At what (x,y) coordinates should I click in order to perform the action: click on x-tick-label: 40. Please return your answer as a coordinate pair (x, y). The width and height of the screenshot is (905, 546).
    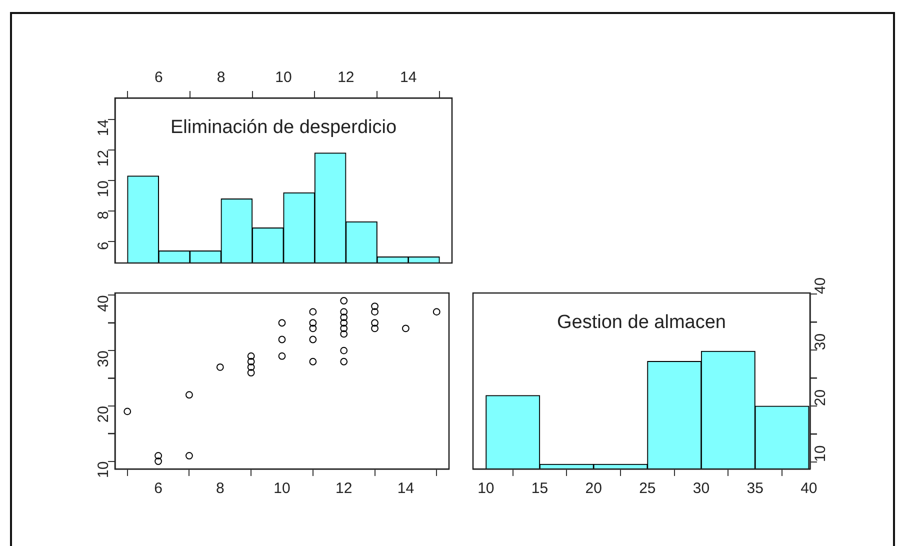
    Looking at the image, I should click on (809, 489).